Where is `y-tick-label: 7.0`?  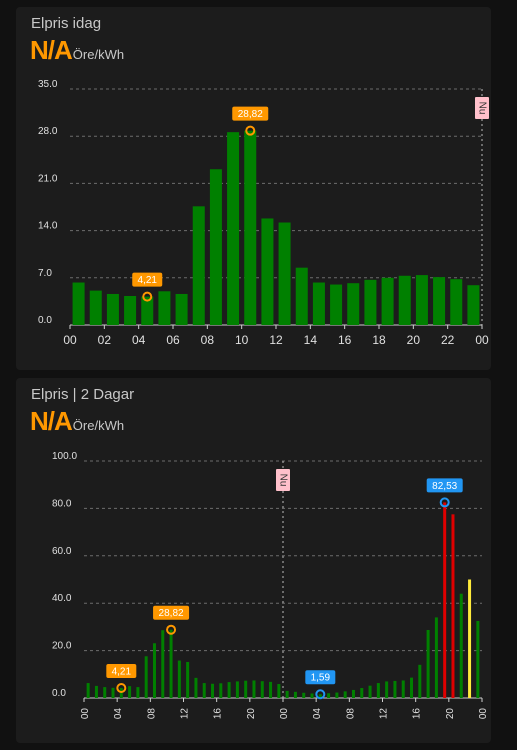
y-tick-label: 7.0 is located at coordinates (45, 273).